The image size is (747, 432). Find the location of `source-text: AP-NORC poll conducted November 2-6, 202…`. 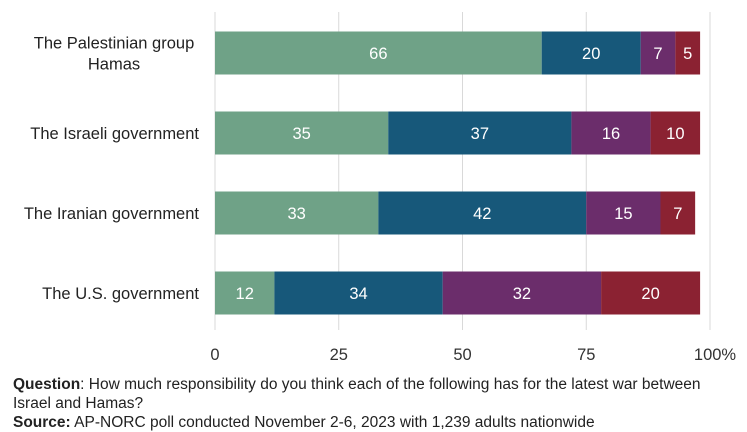

source-text: AP-NORC poll conducted November 2-6, 202… is located at coordinates (332, 422).